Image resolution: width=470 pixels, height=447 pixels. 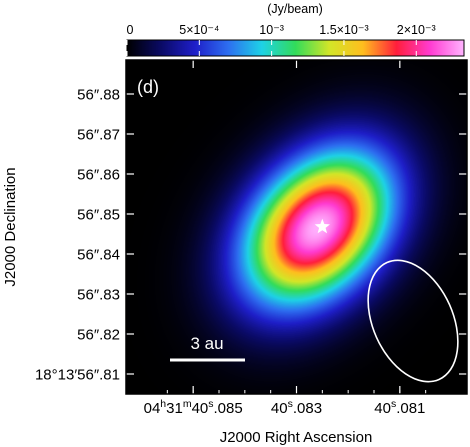 I want to click on colorbar-tick-labels: 0 5×10⁻⁴ 10⁻³ 1.5×10⁻³ 2×10⁻³, so click(x=281, y=30).